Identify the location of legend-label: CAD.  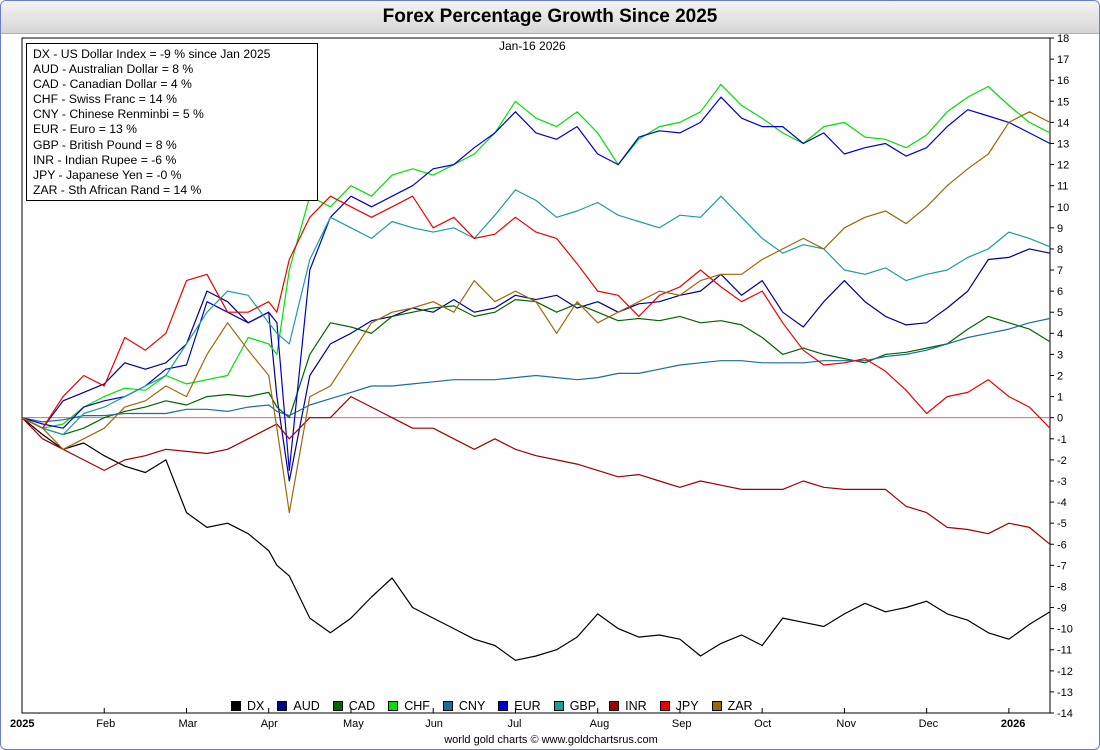
(362, 706).